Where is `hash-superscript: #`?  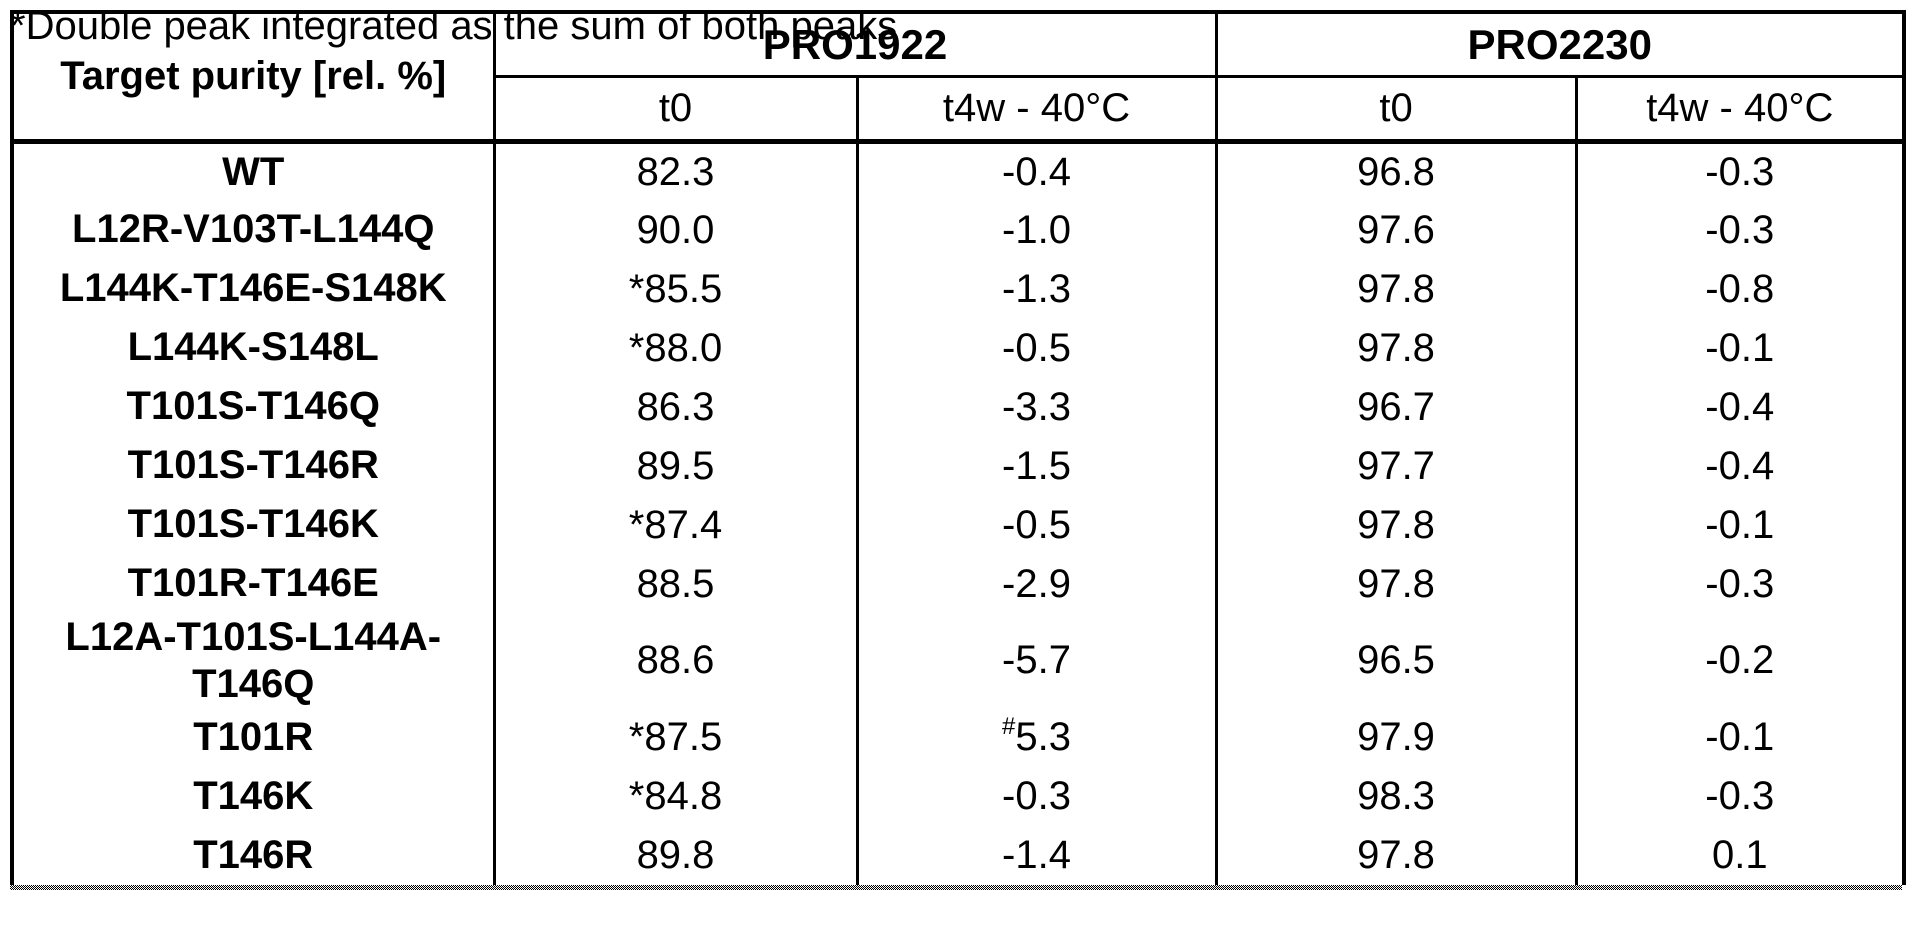 hash-superscript: # is located at coordinates (1009, 727).